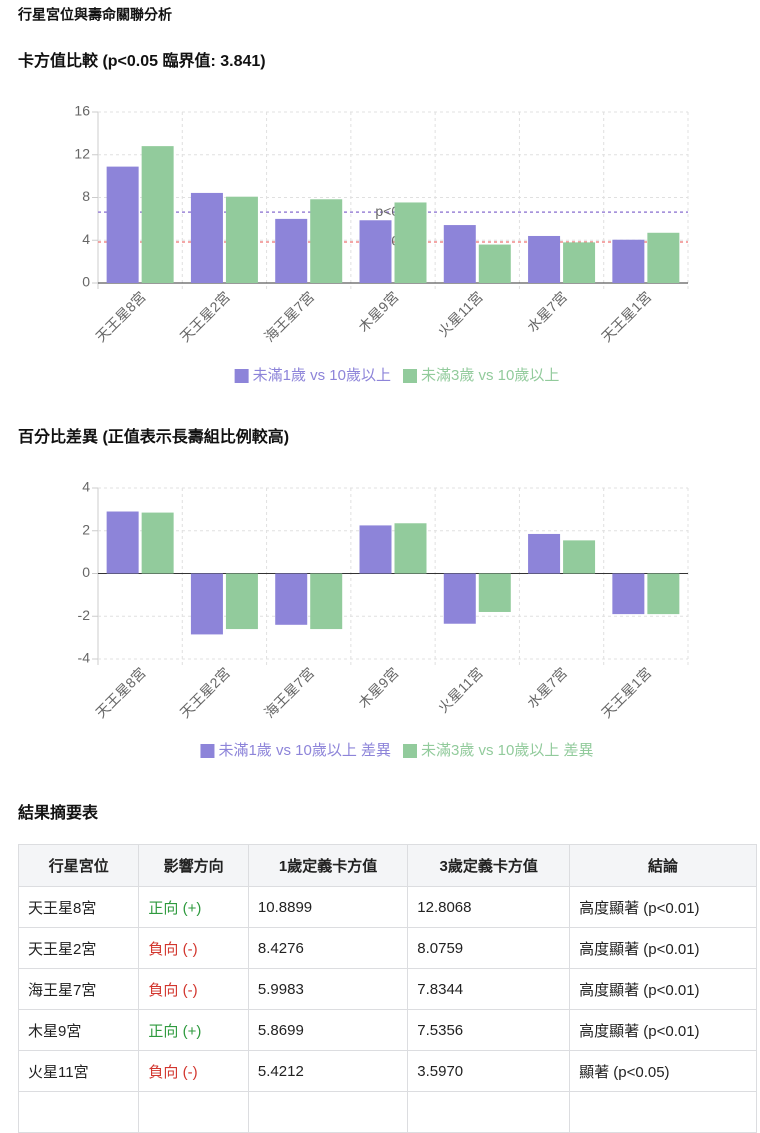 The height and width of the screenshot is (1133, 760). What do you see at coordinates (489, 1071) in the screenshot?
I see `table-cell: 3.5970` at bounding box center [489, 1071].